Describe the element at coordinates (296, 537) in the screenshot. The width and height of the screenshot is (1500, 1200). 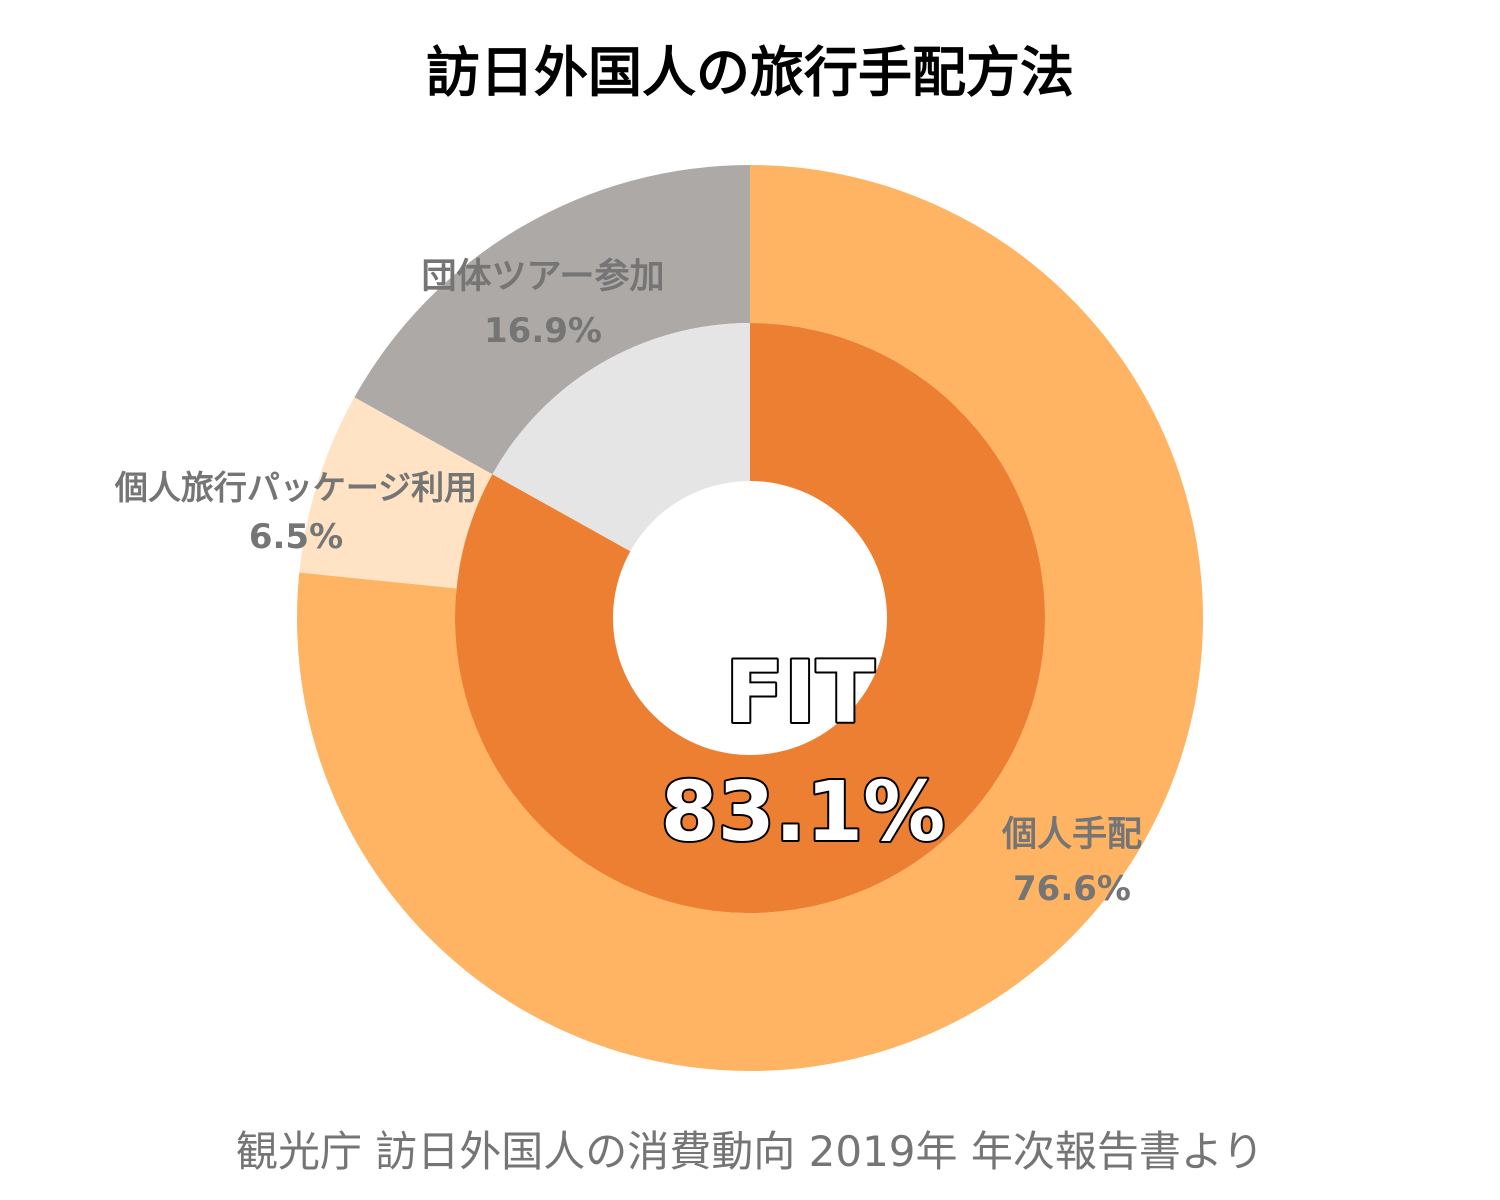
I see `slice-value-label-2: 6.5%` at that location.